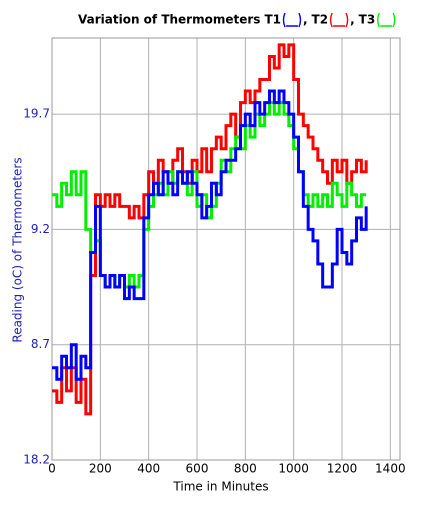  What do you see at coordinates (342, 469) in the screenshot?
I see `x-tick-label: 1200` at bounding box center [342, 469].